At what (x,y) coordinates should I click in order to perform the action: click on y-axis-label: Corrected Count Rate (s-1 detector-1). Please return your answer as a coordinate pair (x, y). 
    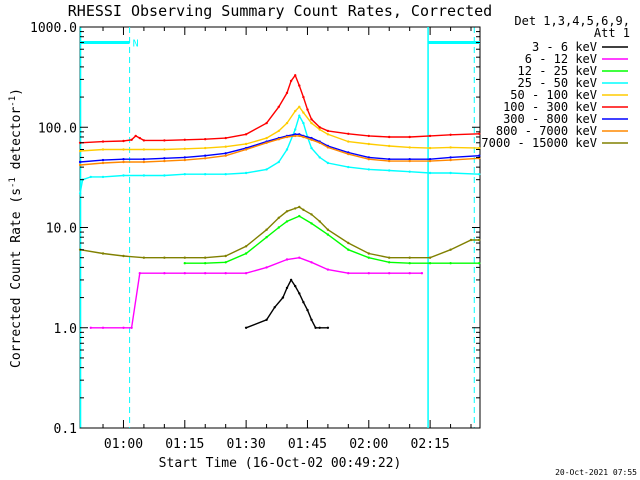
    Looking at the image, I should click on (16, 228).